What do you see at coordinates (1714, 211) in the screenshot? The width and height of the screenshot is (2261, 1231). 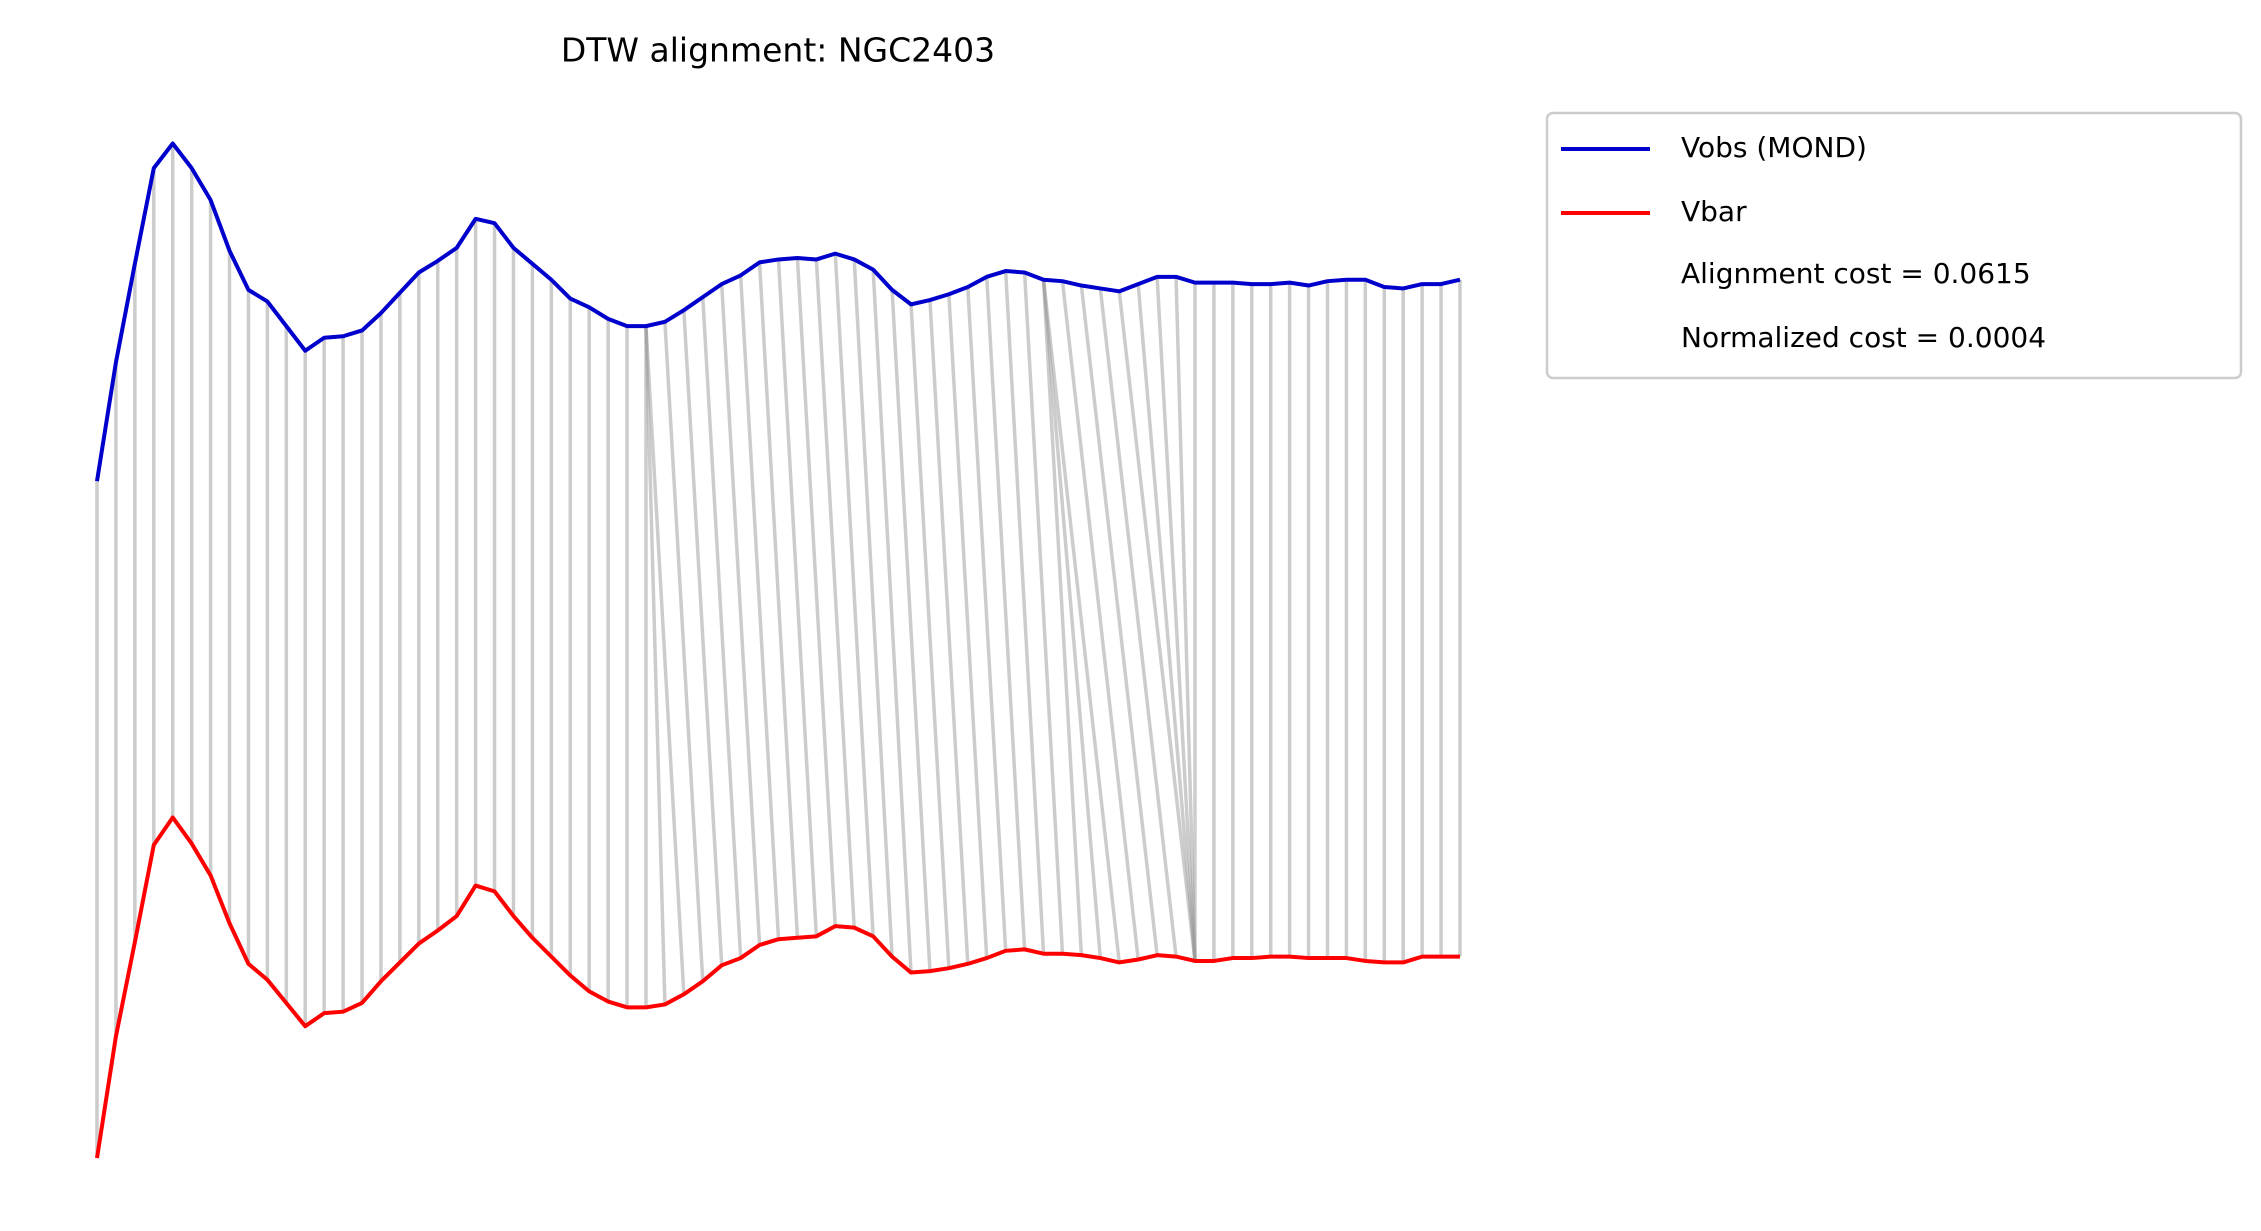 I see `legend-label: Vbar` at bounding box center [1714, 211].